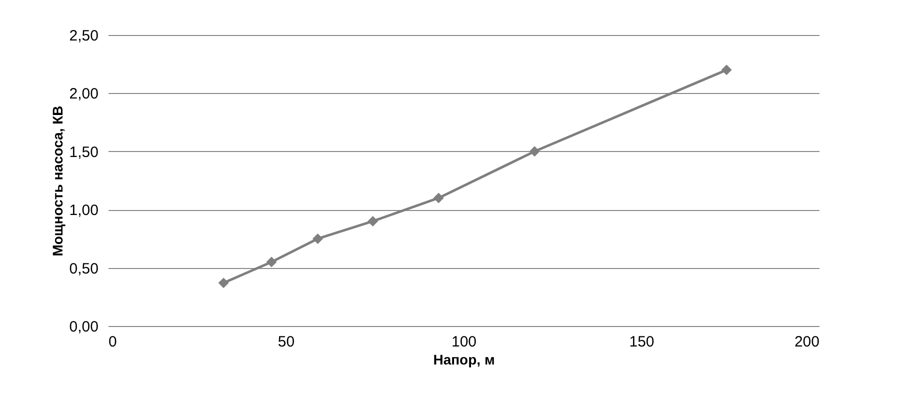  I want to click on x-tick-label: 100, so click(464, 342).